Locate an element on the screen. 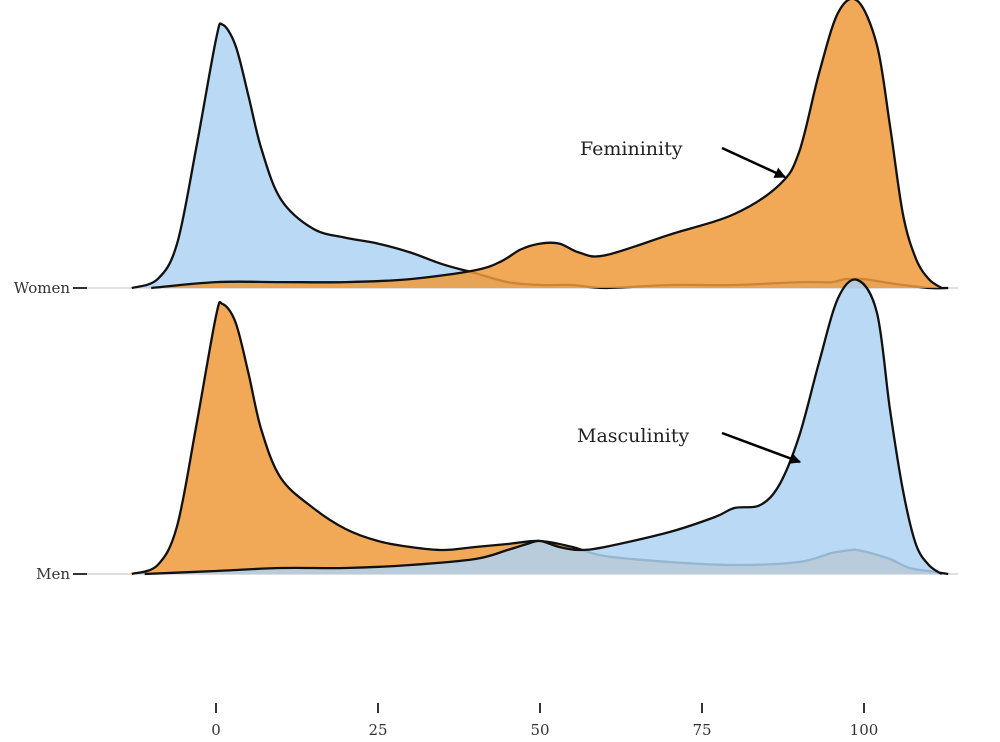 The height and width of the screenshot is (742, 1000). x-tick-label-75: 75 is located at coordinates (701, 730).